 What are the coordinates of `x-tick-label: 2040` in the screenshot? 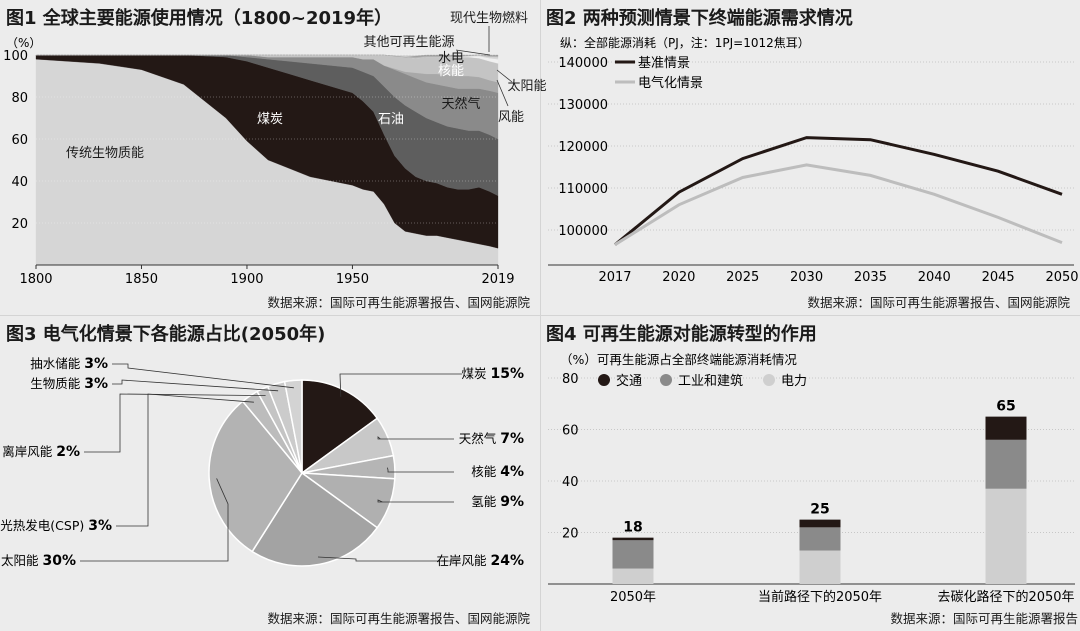 It's located at (934, 277).